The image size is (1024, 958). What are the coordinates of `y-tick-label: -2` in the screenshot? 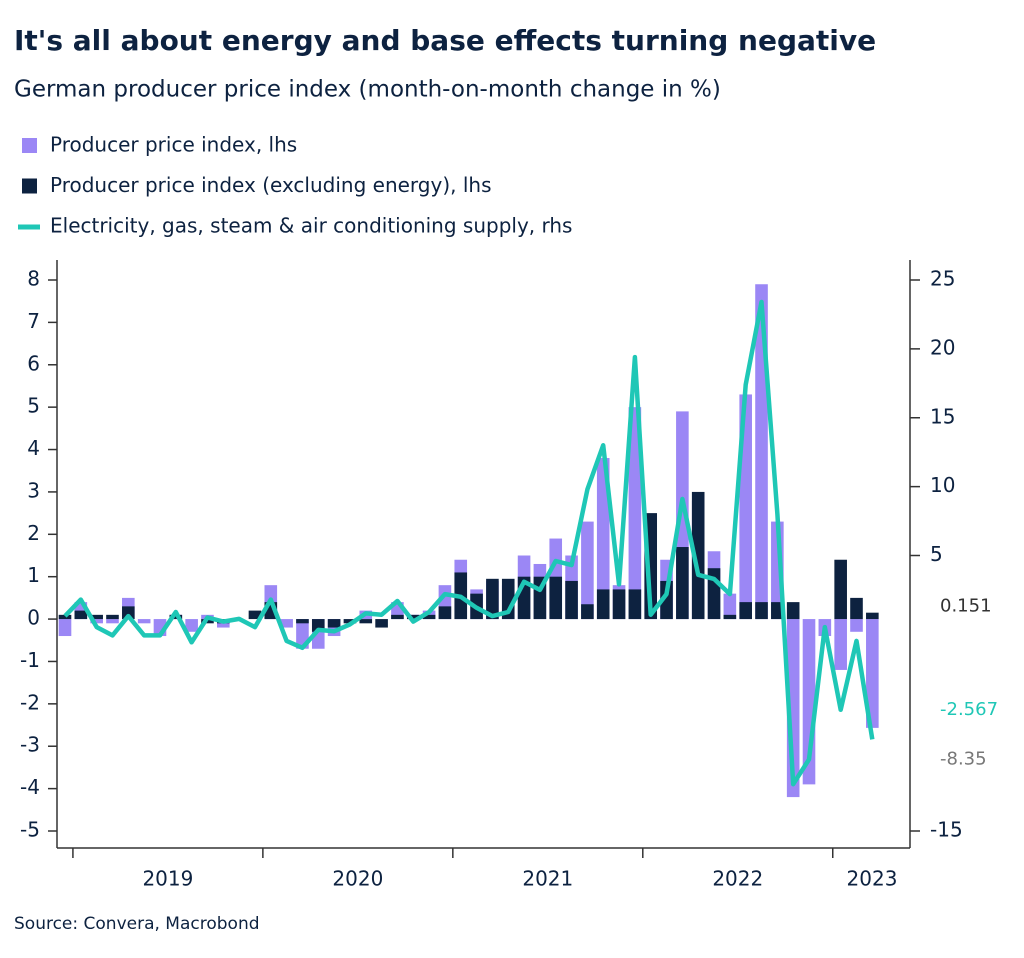 It's located at (30, 702).